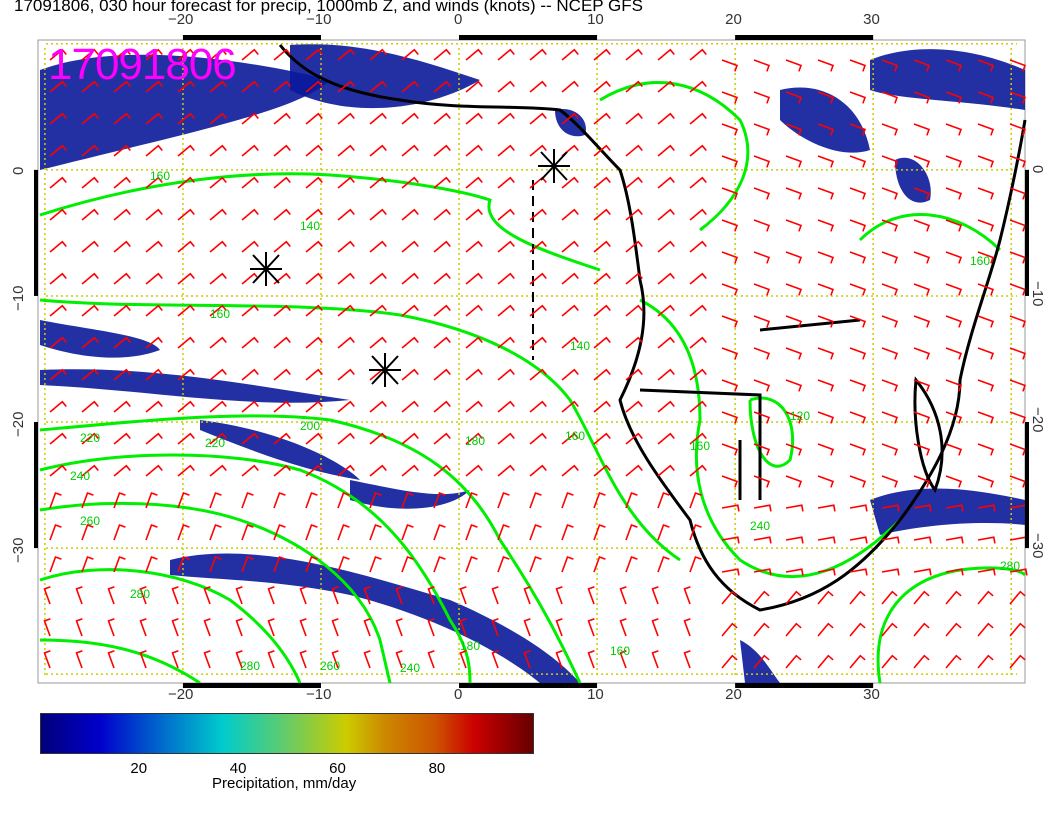  I want to click on lon-tick-label-top: −20, so click(180, 19).